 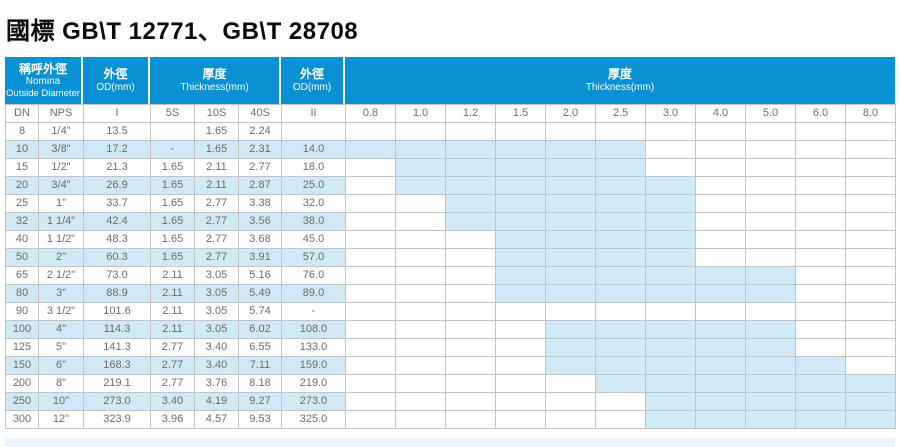 I want to click on table-cell: 42.4, so click(x=117, y=221).